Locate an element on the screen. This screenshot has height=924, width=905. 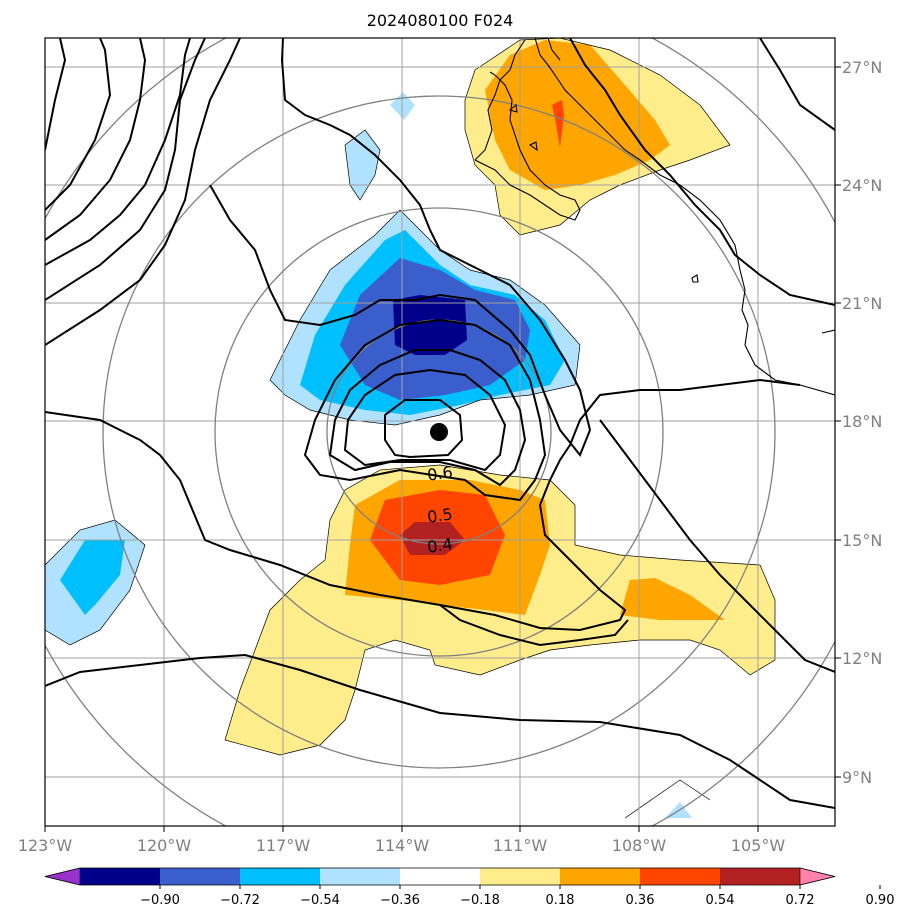
lon-label-123w: 123°W is located at coordinates (45, 845).